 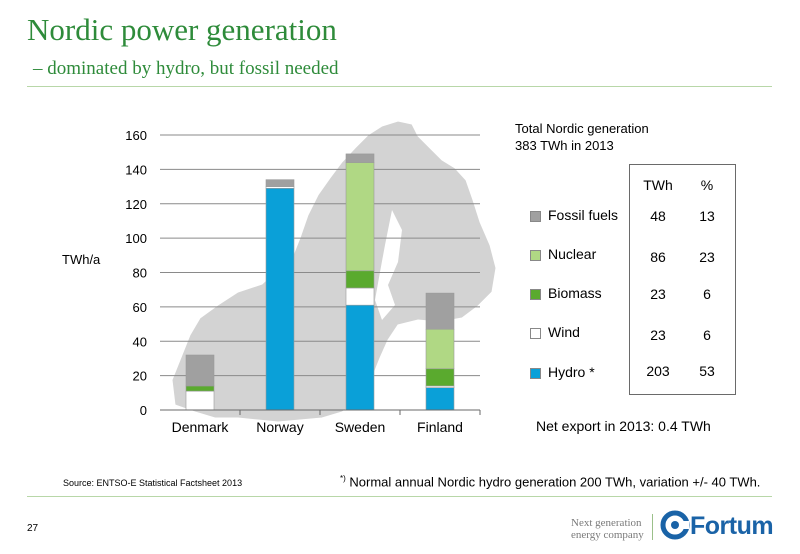 What do you see at coordinates (535, 333) in the screenshot?
I see `wind-swatch` at bounding box center [535, 333].